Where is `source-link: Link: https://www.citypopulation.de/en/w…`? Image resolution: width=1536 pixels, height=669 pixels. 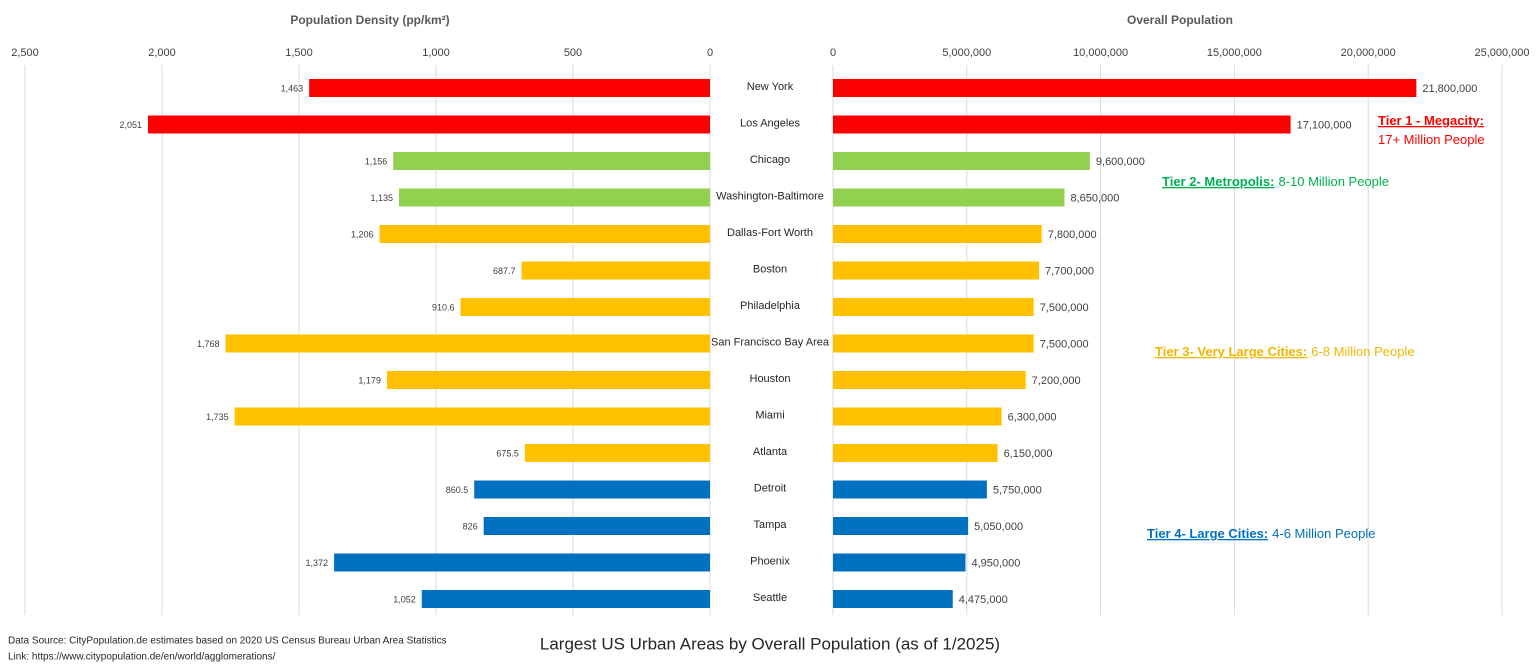 source-link: Link: https://www.citypopulation.de/en/w… is located at coordinates (142, 657).